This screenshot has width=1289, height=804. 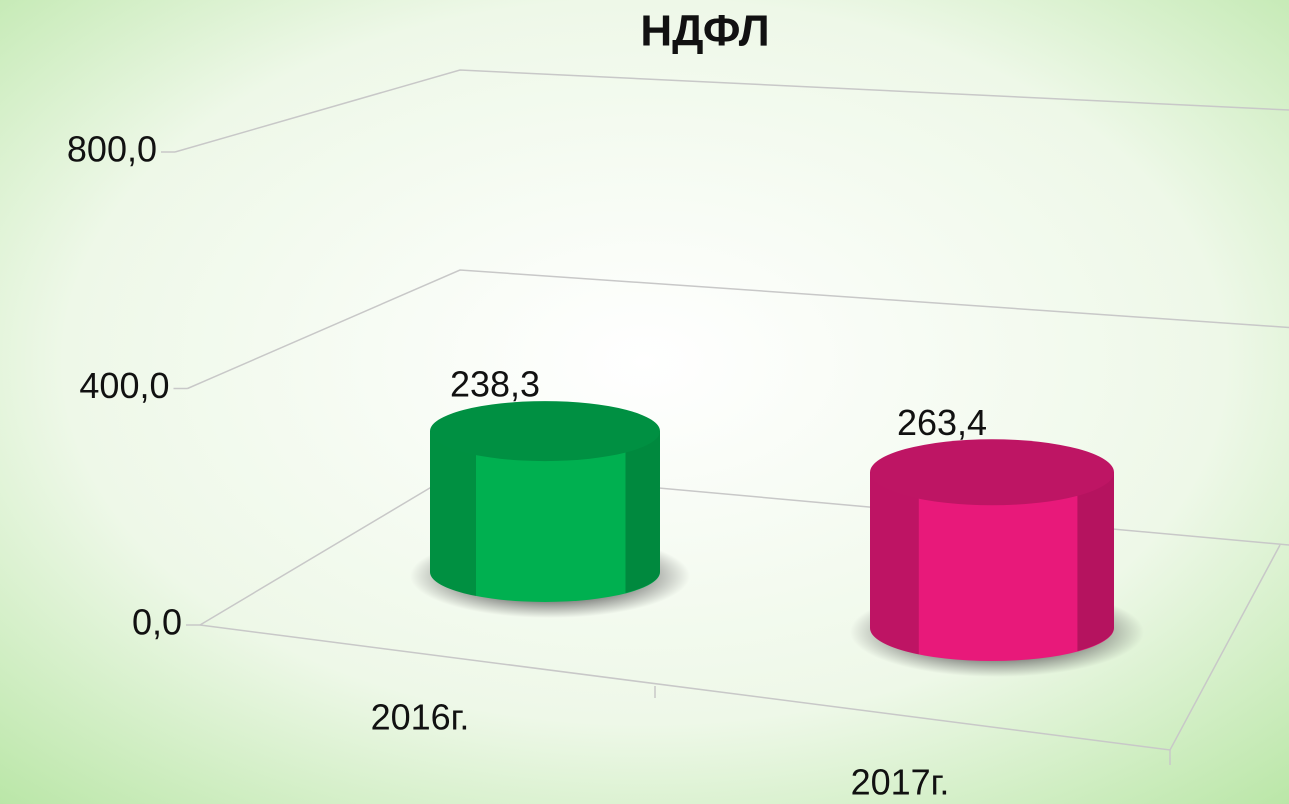 What do you see at coordinates (942, 422) in the screenshot?
I see `value-label: 263,4` at bounding box center [942, 422].